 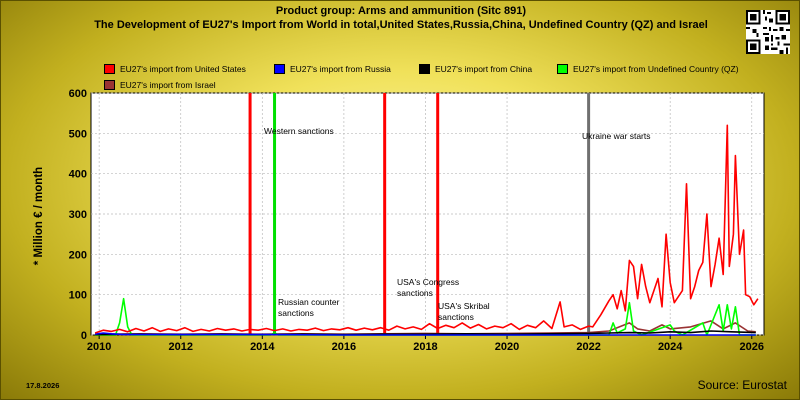 I want to click on legend-label: EU27's import from Russia, so click(x=340, y=68).